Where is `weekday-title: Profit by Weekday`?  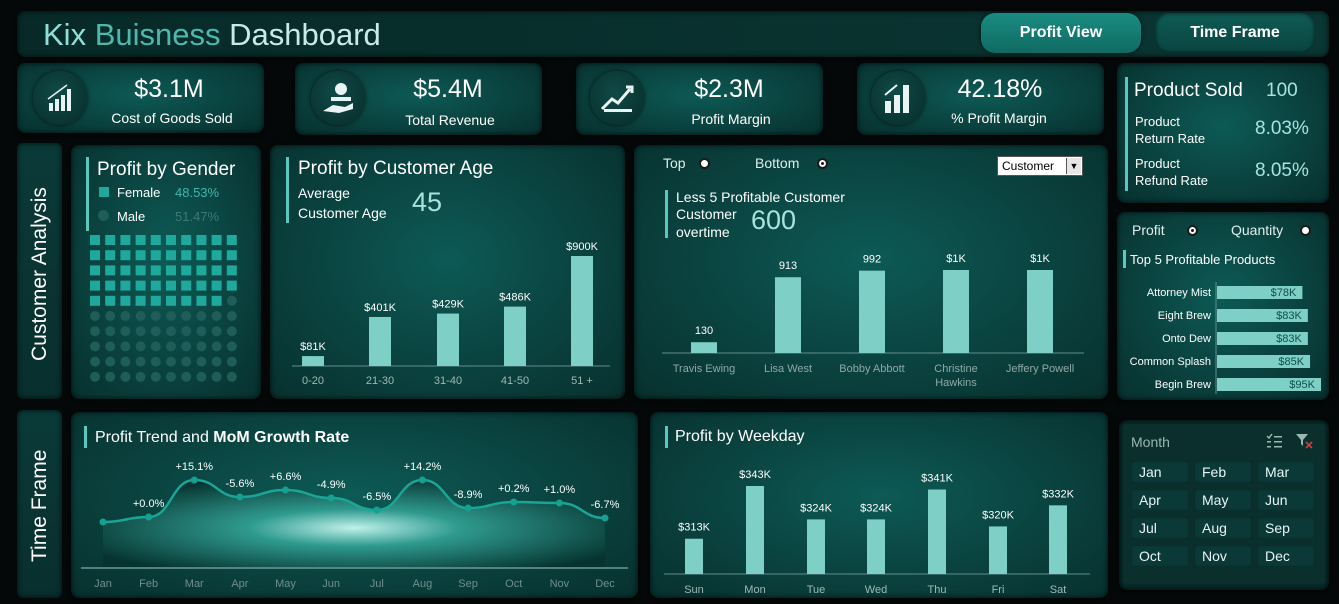
weekday-title: Profit by Weekday is located at coordinates (740, 436).